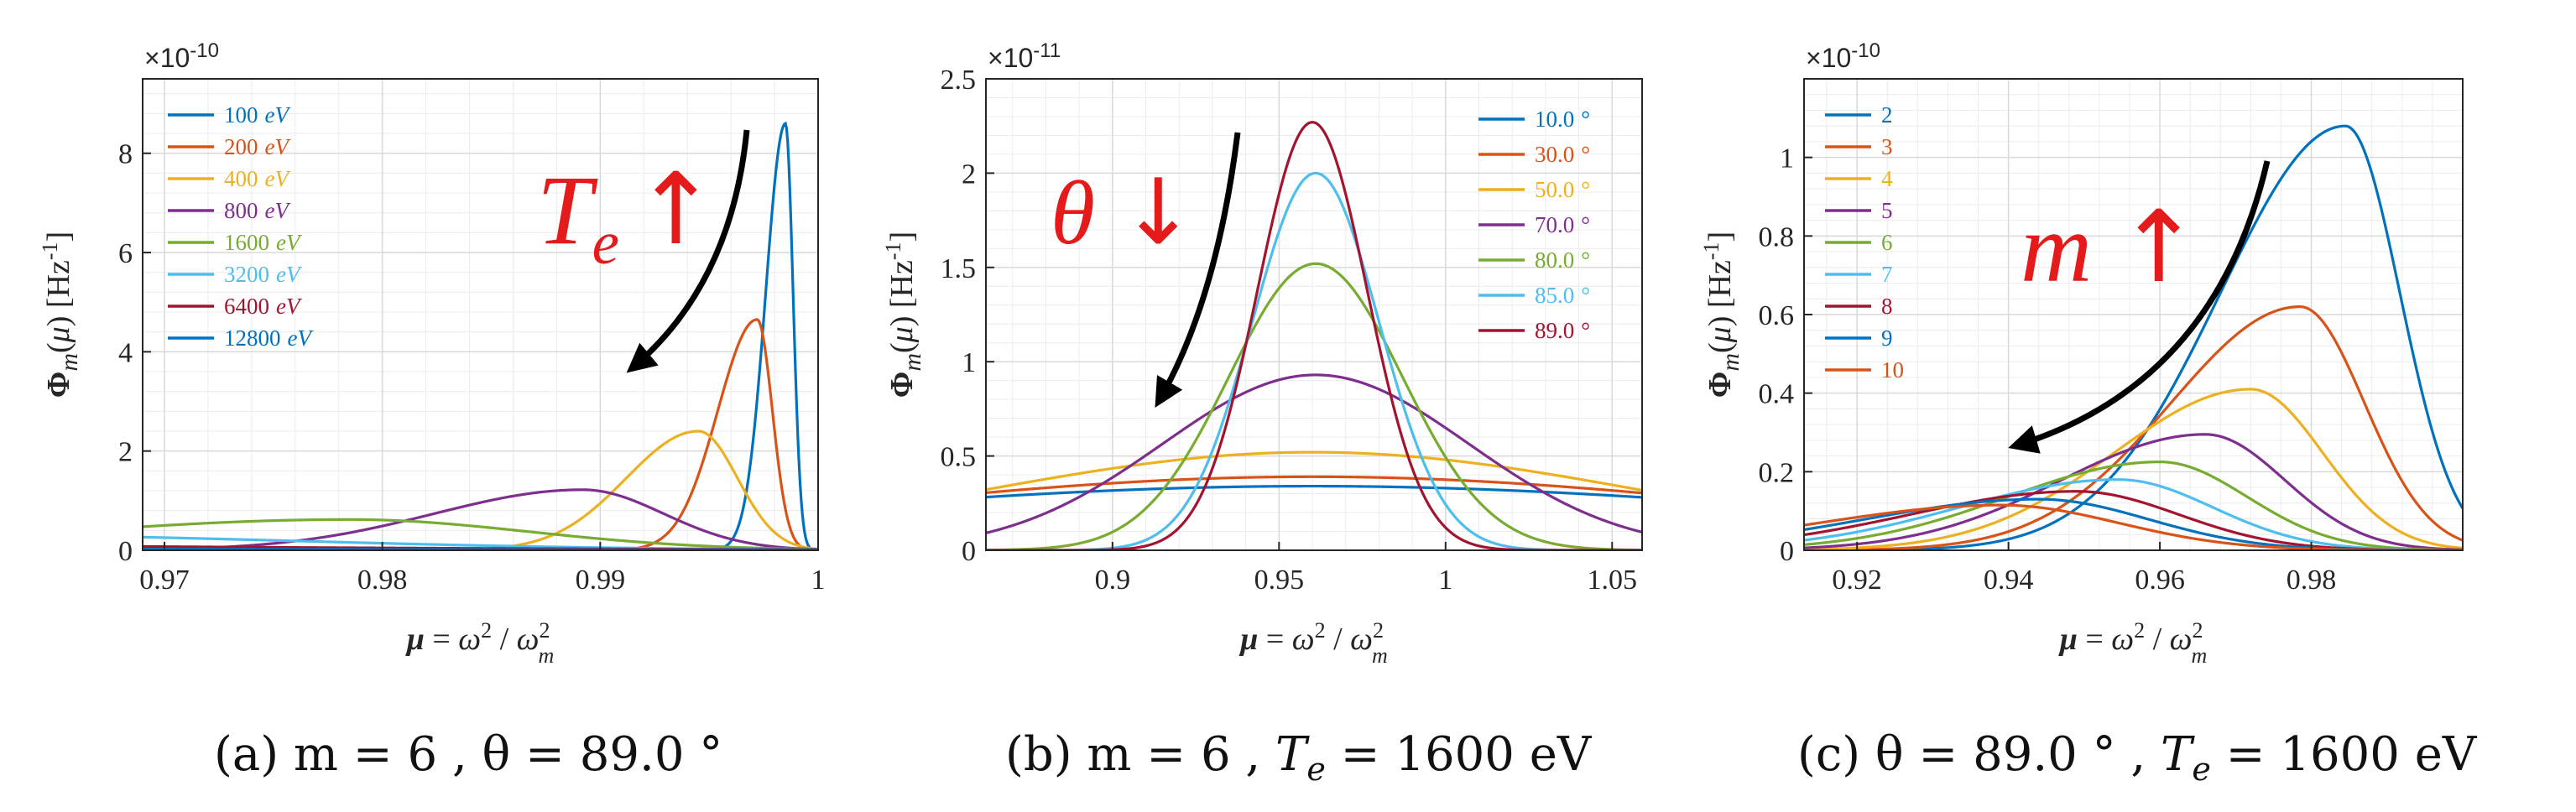 The height and width of the screenshot is (812, 2576). I want to click on legend-value: 9, so click(1887, 338).